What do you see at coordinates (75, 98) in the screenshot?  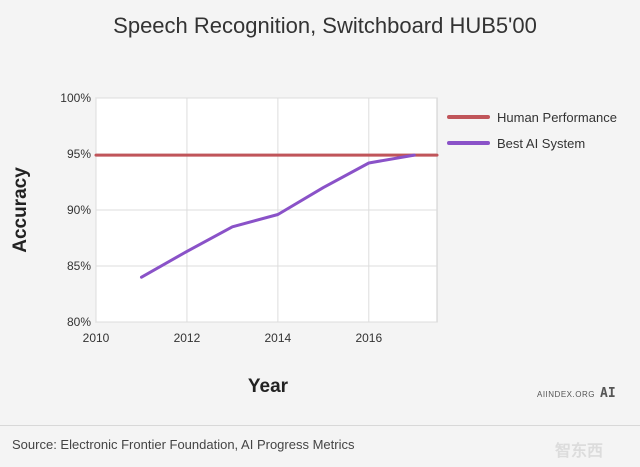 I see `y-tick-label: 100%` at bounding box center [75, 98].